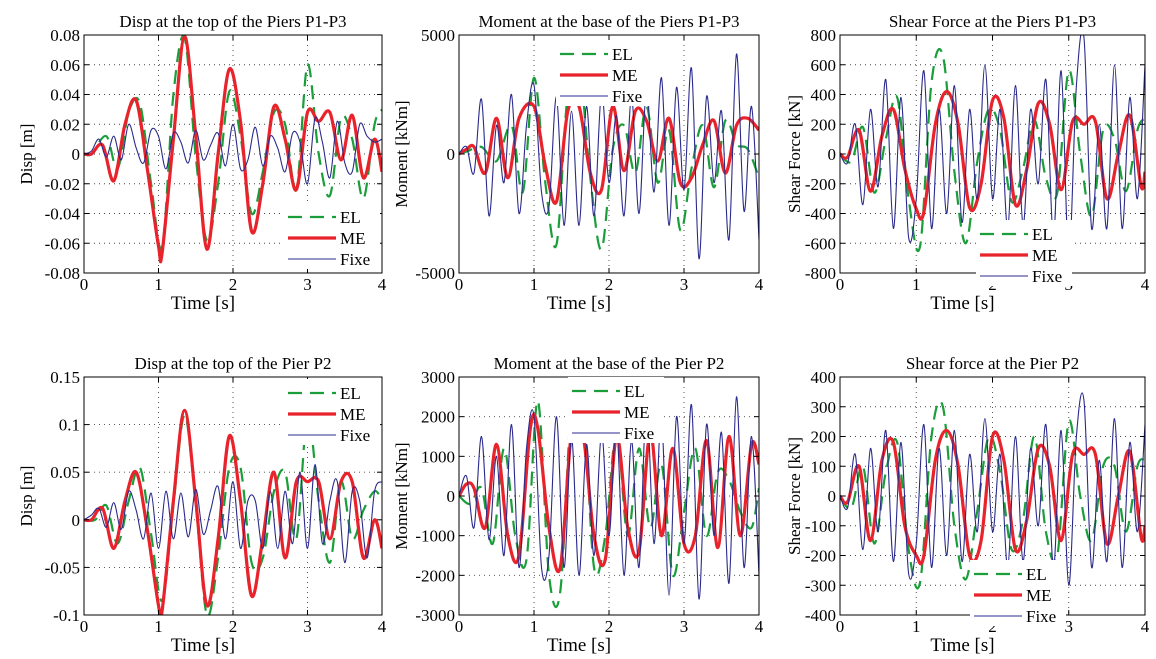 The width and height of the screenshot is (1156, 659). I want to click on y-tick-label: 2000, so click(438, 417).